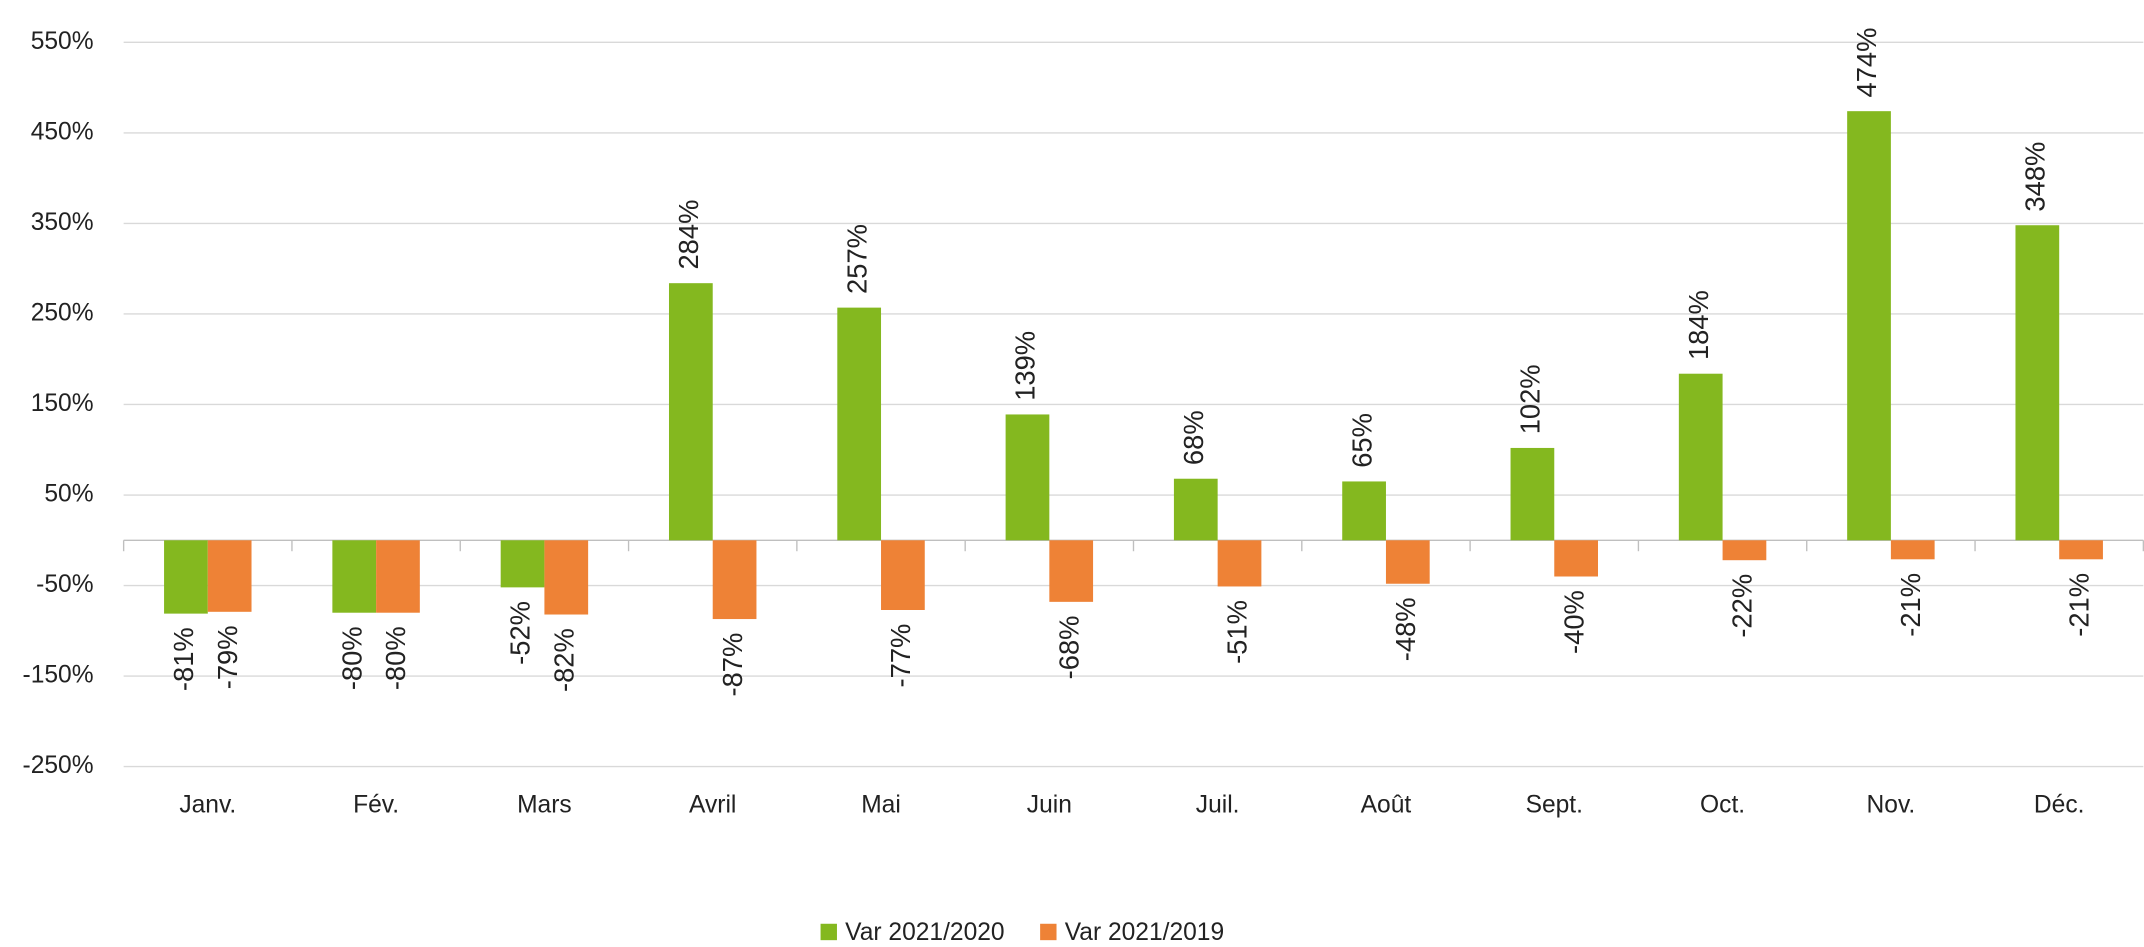  I want to click on data-label: 139%, so click(1025, 366).